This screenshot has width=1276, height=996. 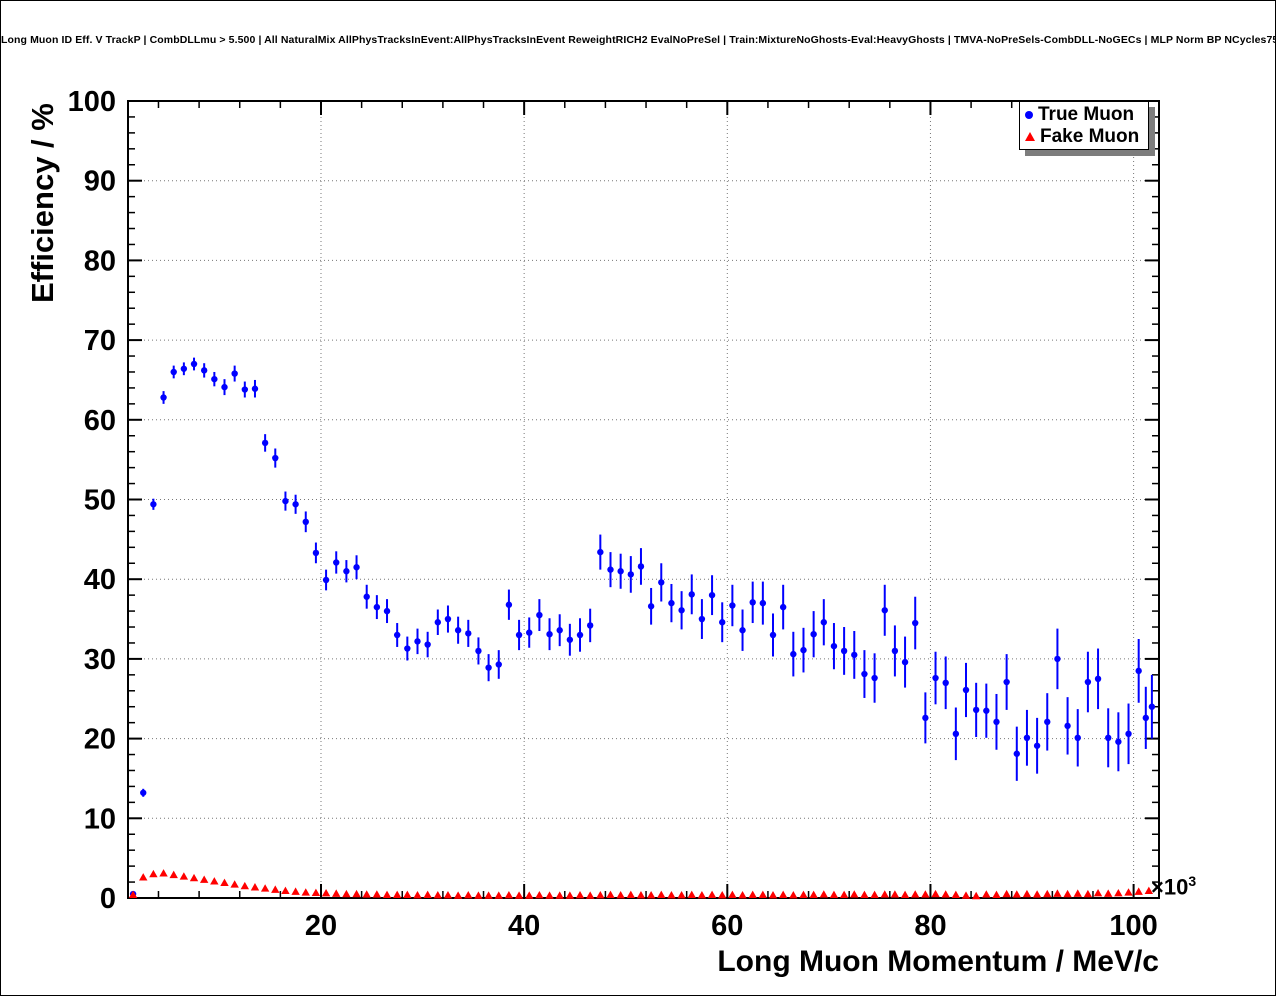 What do you see at coordinates (1090, 136) in the screenshot?
I see `legend-label-fake-muon: Fake Muon` at bounding box center [1090, 136].